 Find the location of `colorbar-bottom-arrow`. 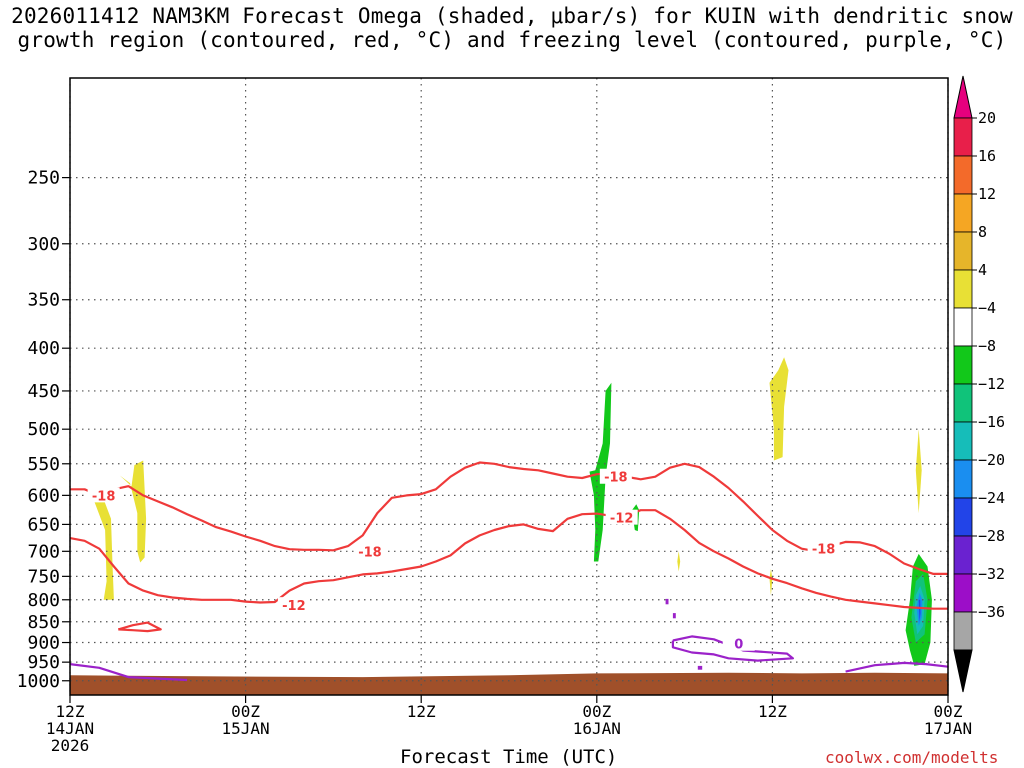

colorbar-bottom-arrow is located at coordinates (963, 671).